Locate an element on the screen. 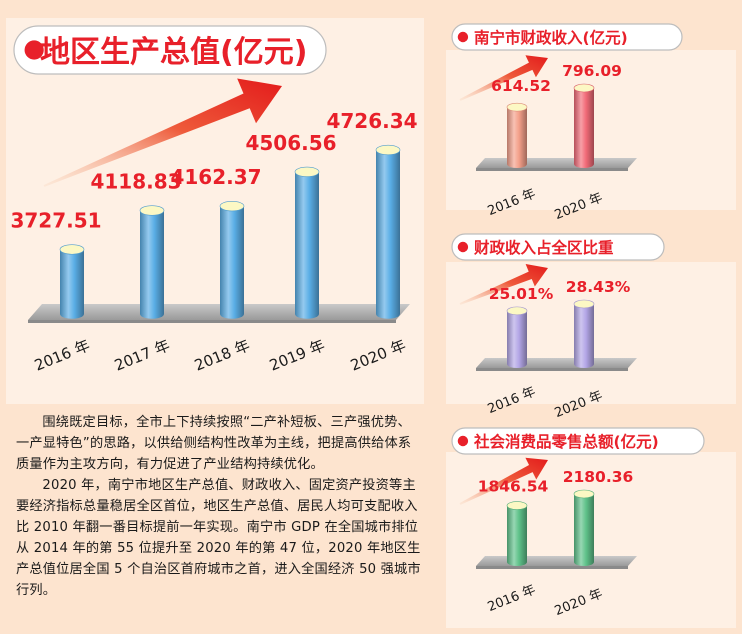 This screenshot has height=634, width=742. gdp-title-pill is located at coordinates (170, 50).